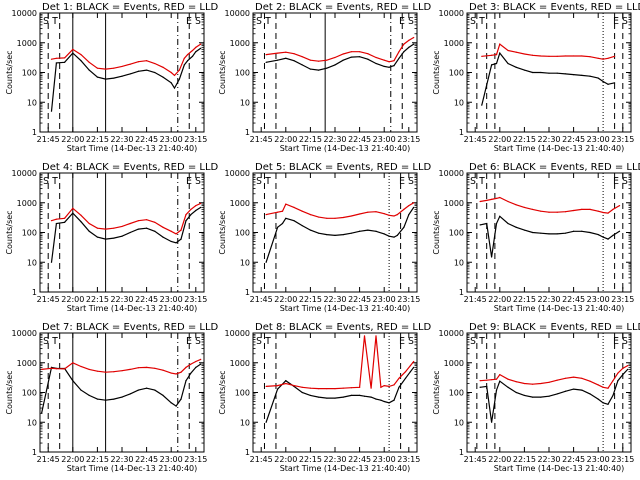 The width and height of the screenshot is (640, 480). I want to click on x-tick-label: 23:00, so click(598, 139).